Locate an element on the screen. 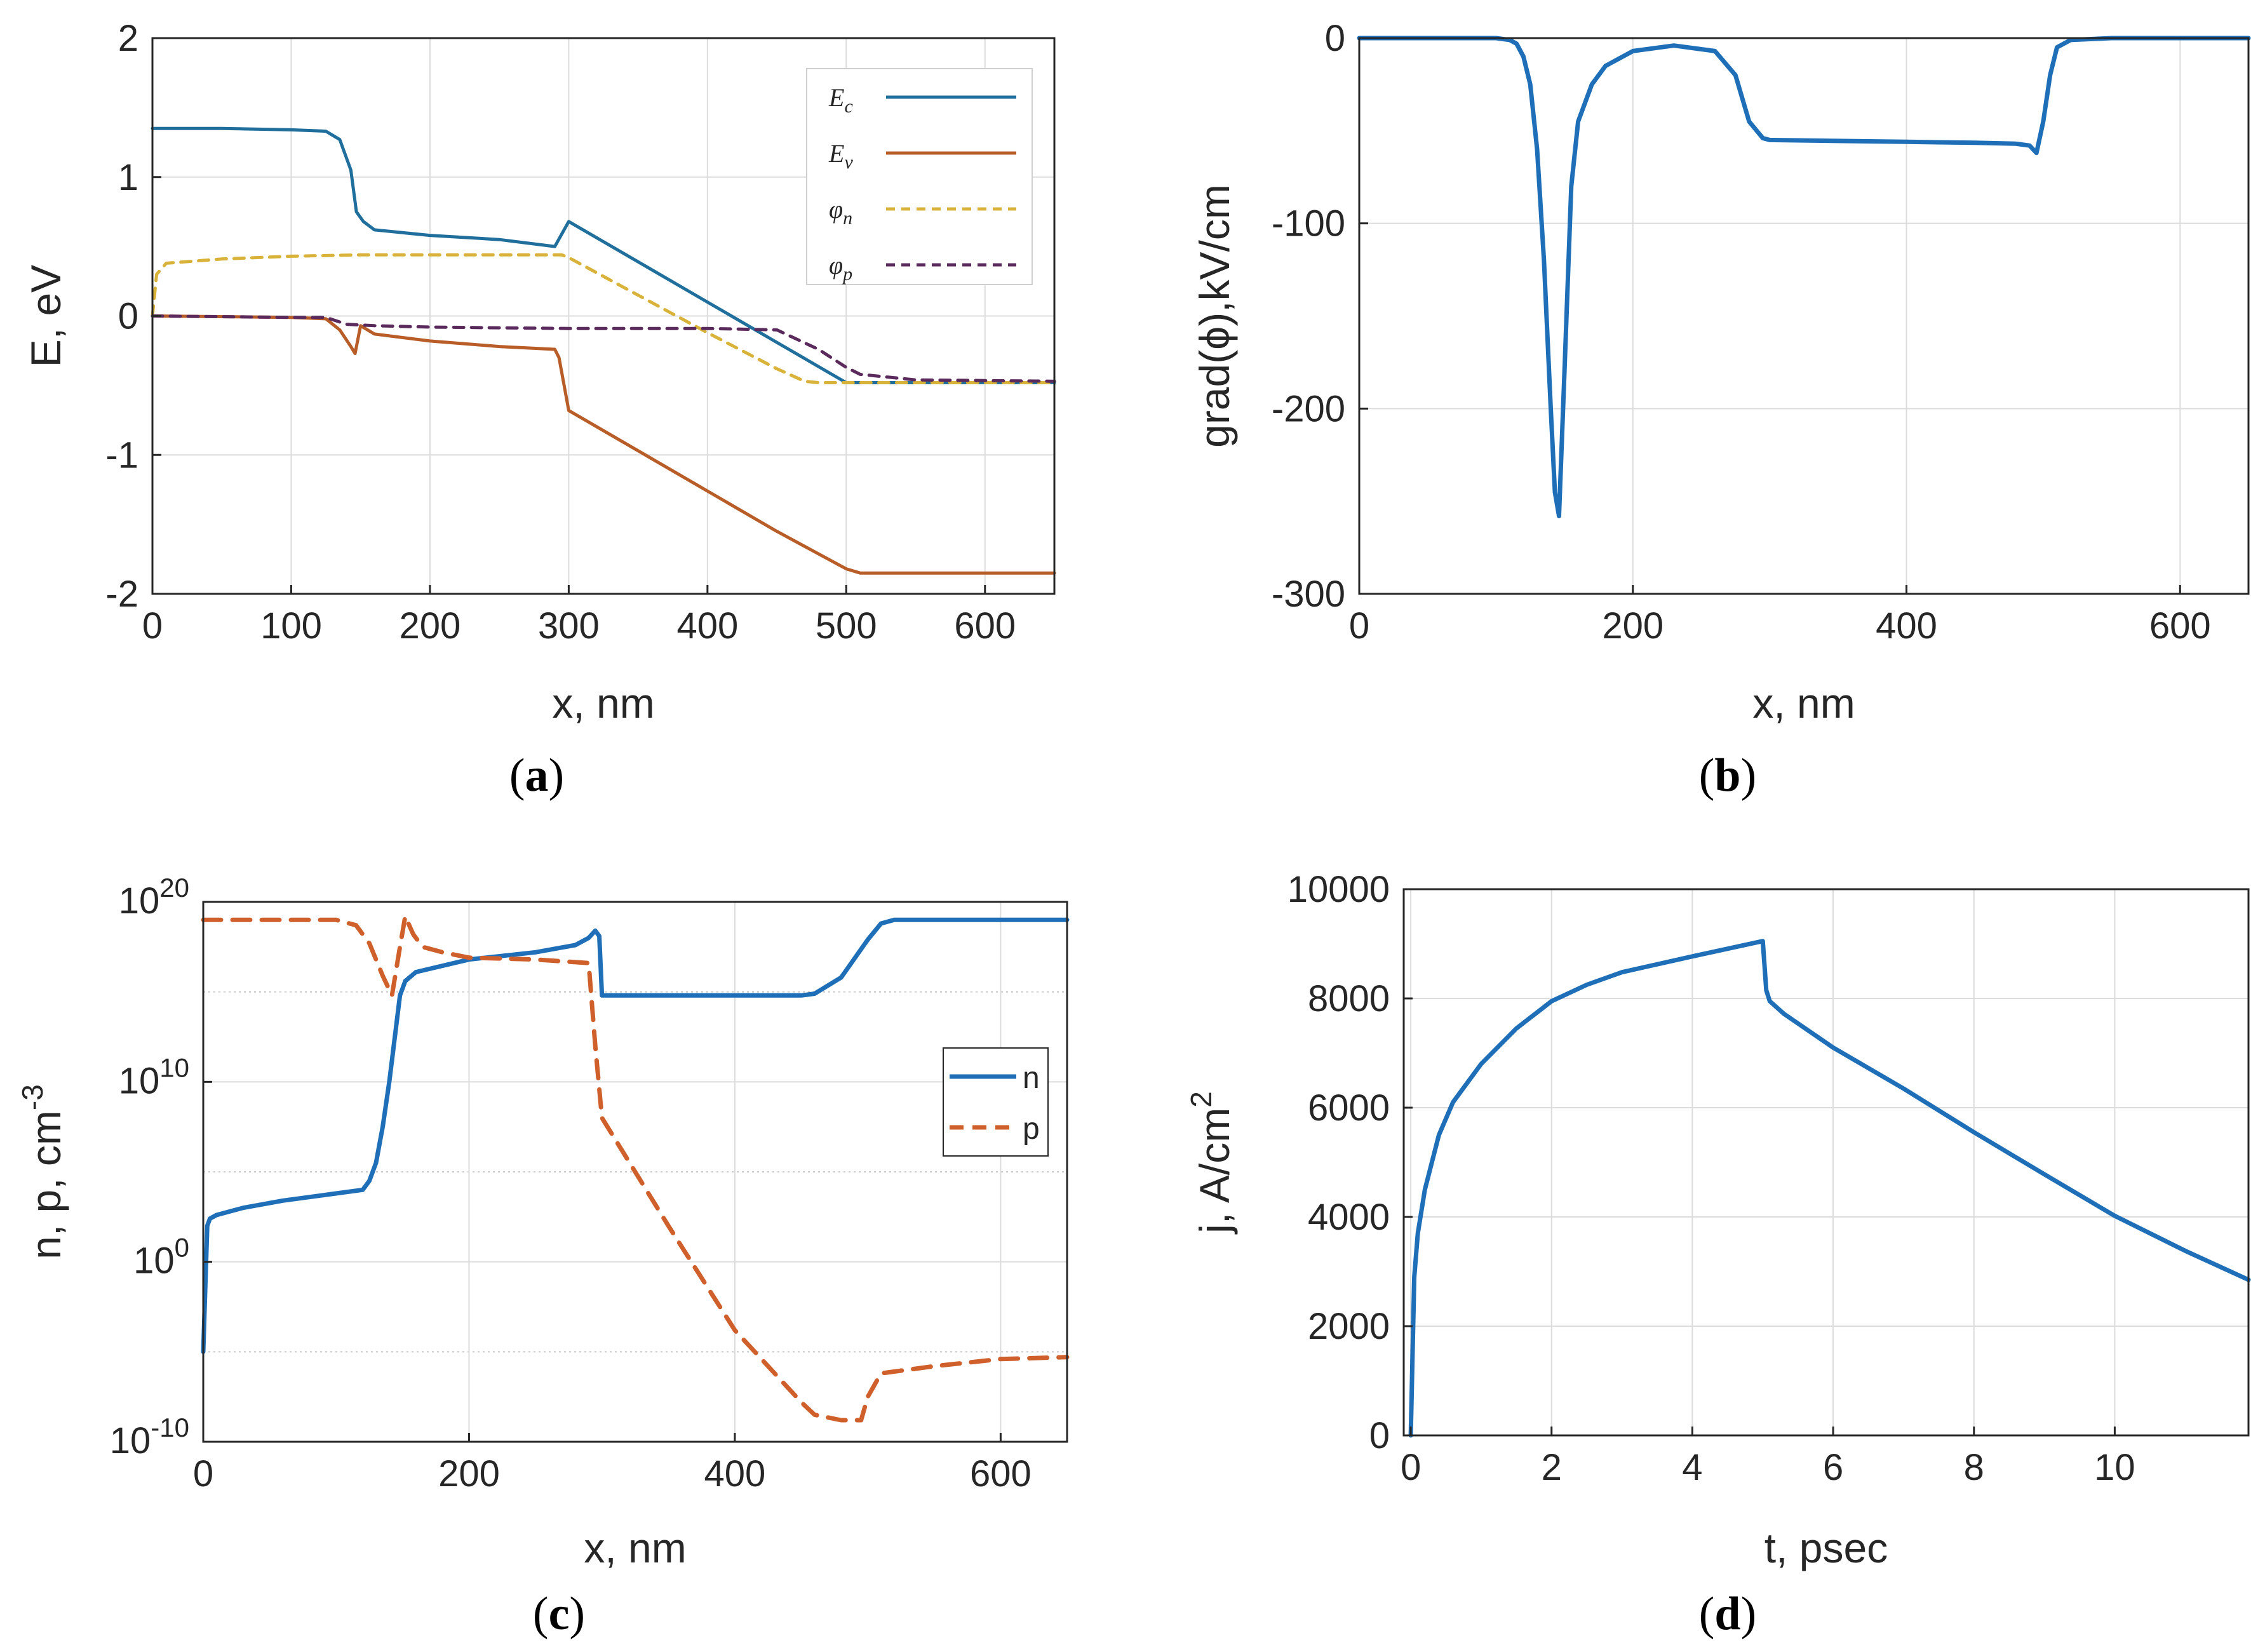  xtick-label-a: 100 is located at coordinates (291, 626).